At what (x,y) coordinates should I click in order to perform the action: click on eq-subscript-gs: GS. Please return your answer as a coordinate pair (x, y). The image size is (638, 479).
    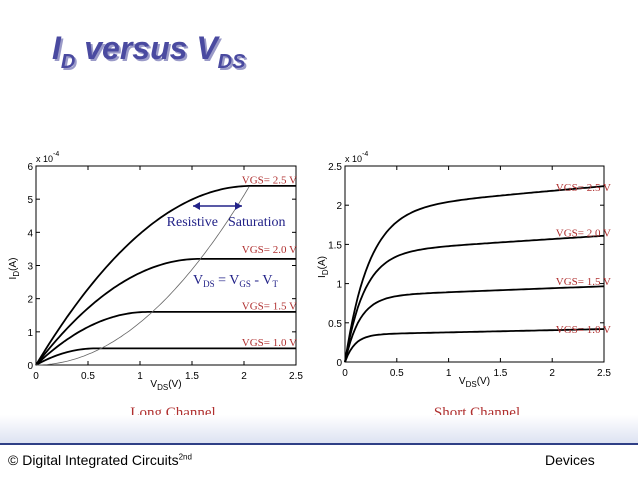
    Looking at the image, I should click on (245, 284).